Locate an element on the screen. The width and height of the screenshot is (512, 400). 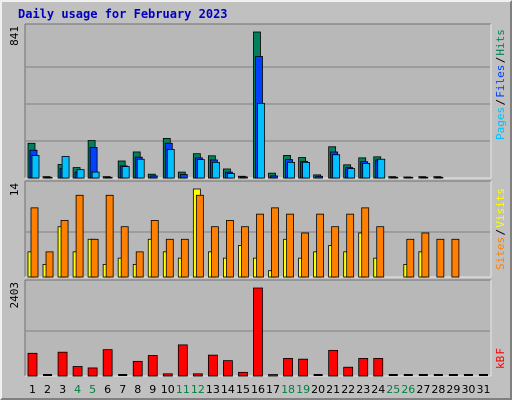
day-label: 27 is located at coordinates (423, 389).